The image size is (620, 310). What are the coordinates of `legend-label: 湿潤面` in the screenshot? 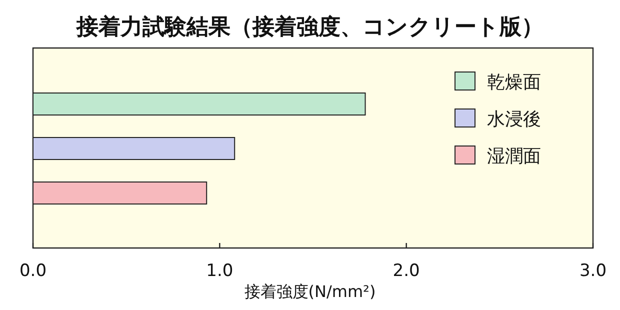 It's located at (514, 156).